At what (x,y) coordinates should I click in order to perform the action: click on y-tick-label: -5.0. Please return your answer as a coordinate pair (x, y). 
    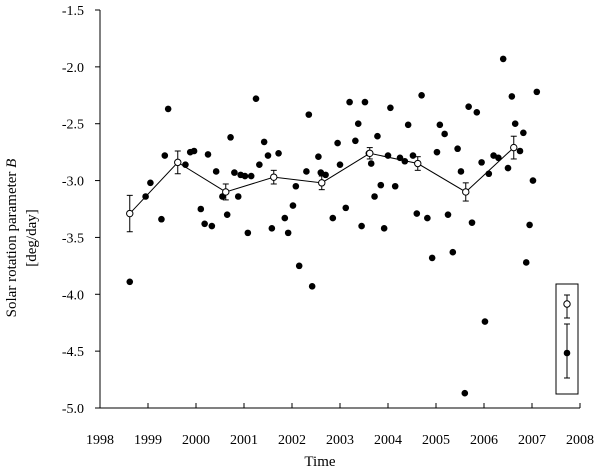
    Looking at the image, I should click on (73, 409).